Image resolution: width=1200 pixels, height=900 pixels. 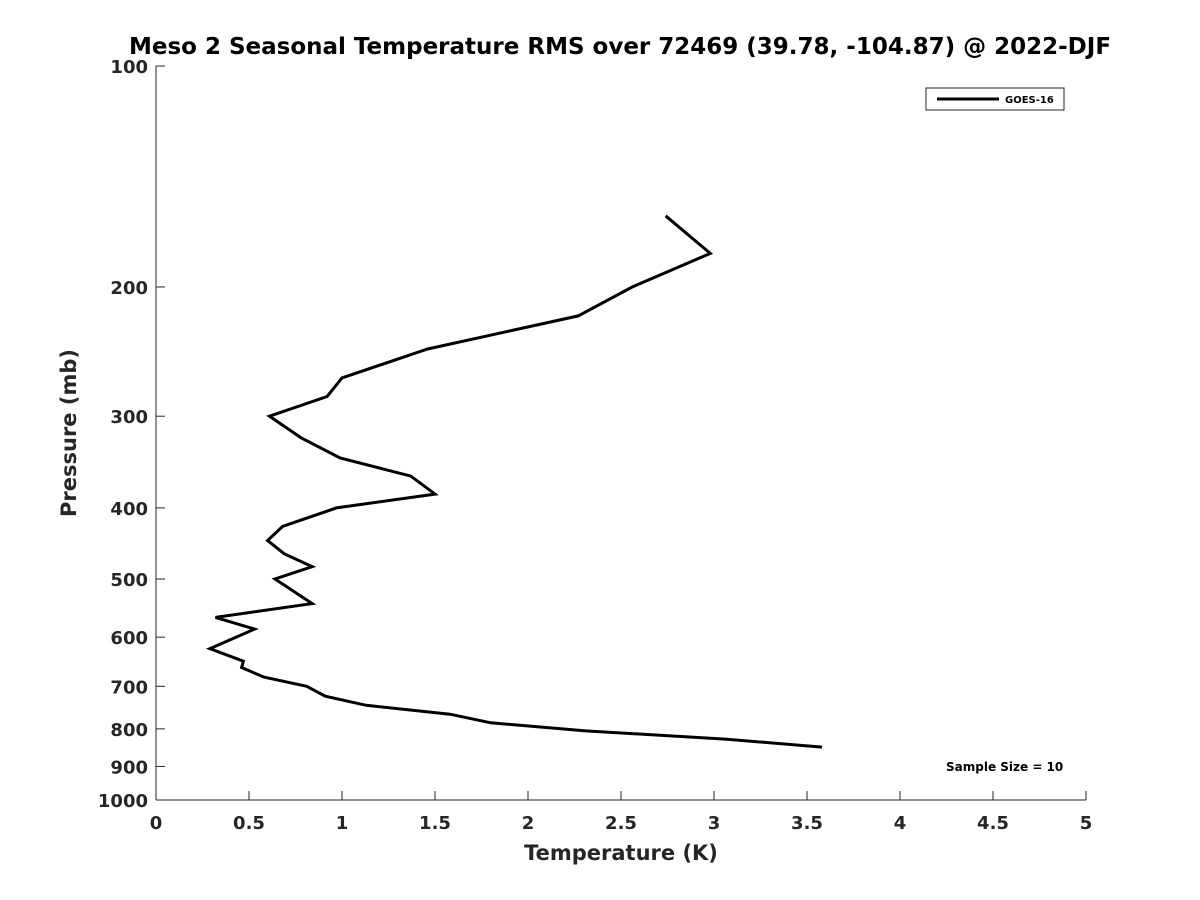 I want to click on legend: GOES-16, so click(x=995, y=99).